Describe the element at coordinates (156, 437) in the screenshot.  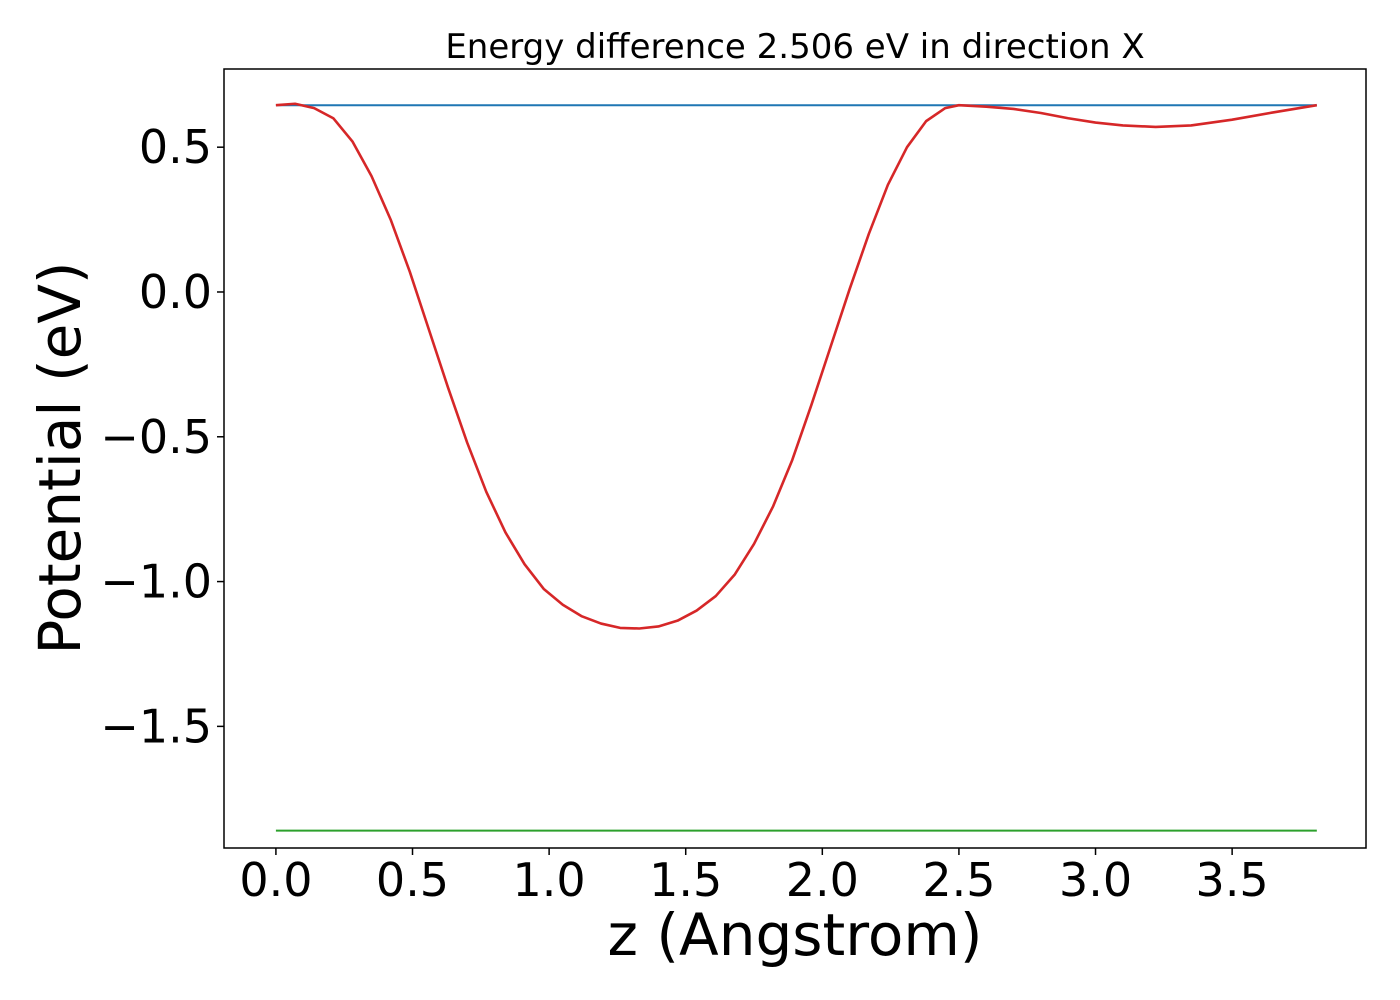
I see `y-tick-label: −0.5` at that location.